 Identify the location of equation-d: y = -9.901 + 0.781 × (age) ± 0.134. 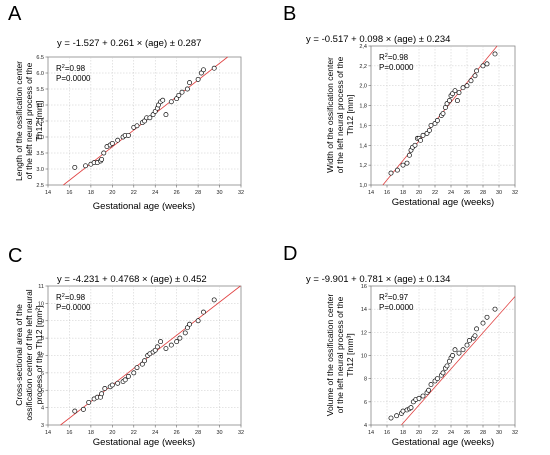
(378, 279).